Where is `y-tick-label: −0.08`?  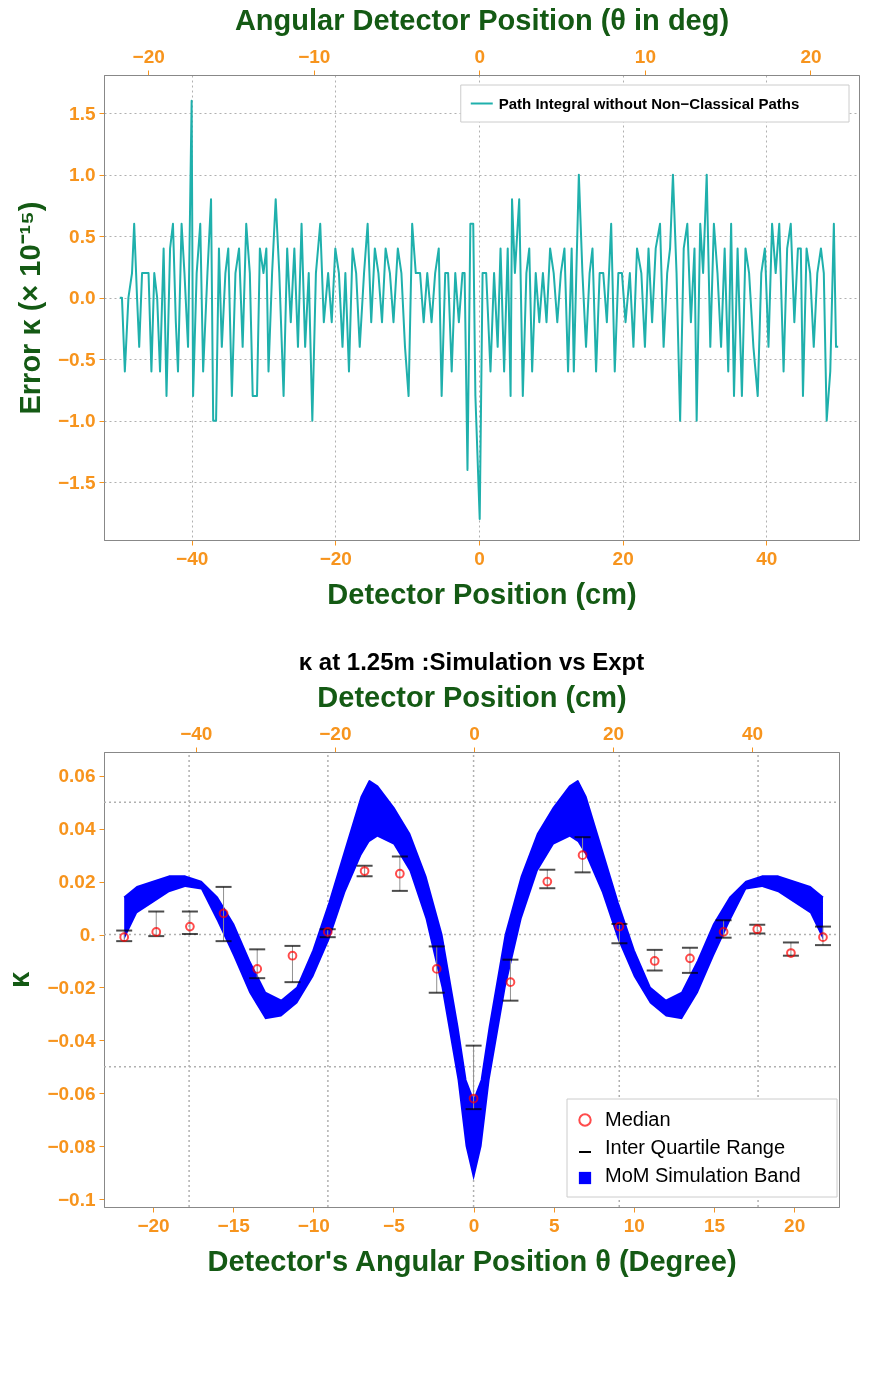
y-tick-label: −0.08 is located at coordinates (71, 1146).